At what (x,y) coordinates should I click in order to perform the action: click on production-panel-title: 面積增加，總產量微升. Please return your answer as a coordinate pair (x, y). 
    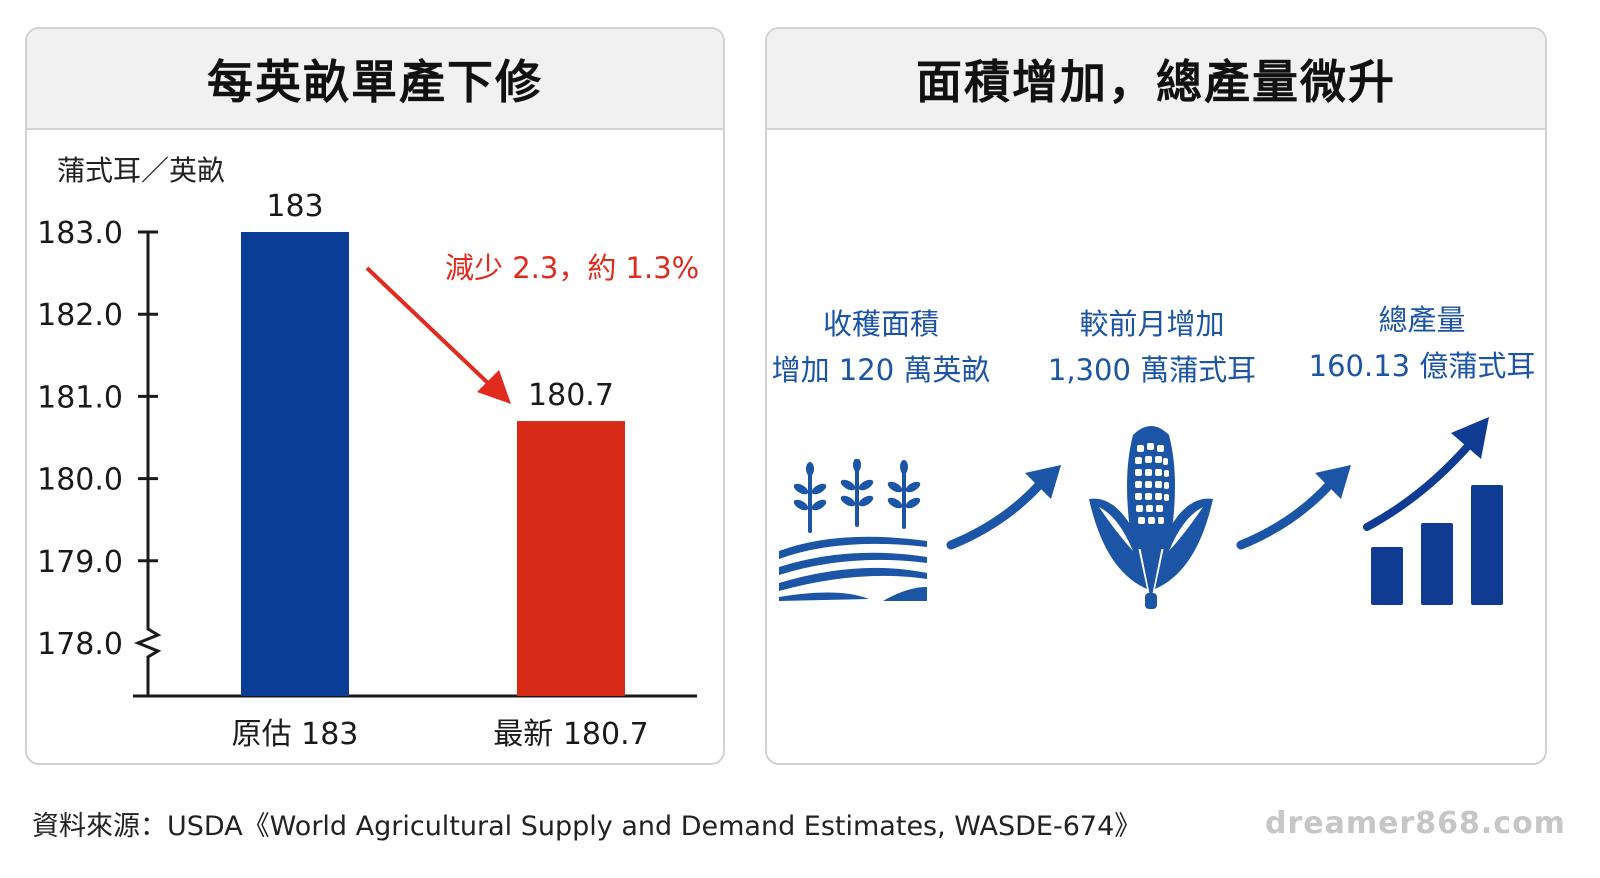
    Looking at the image, I should click on (1156, 79).